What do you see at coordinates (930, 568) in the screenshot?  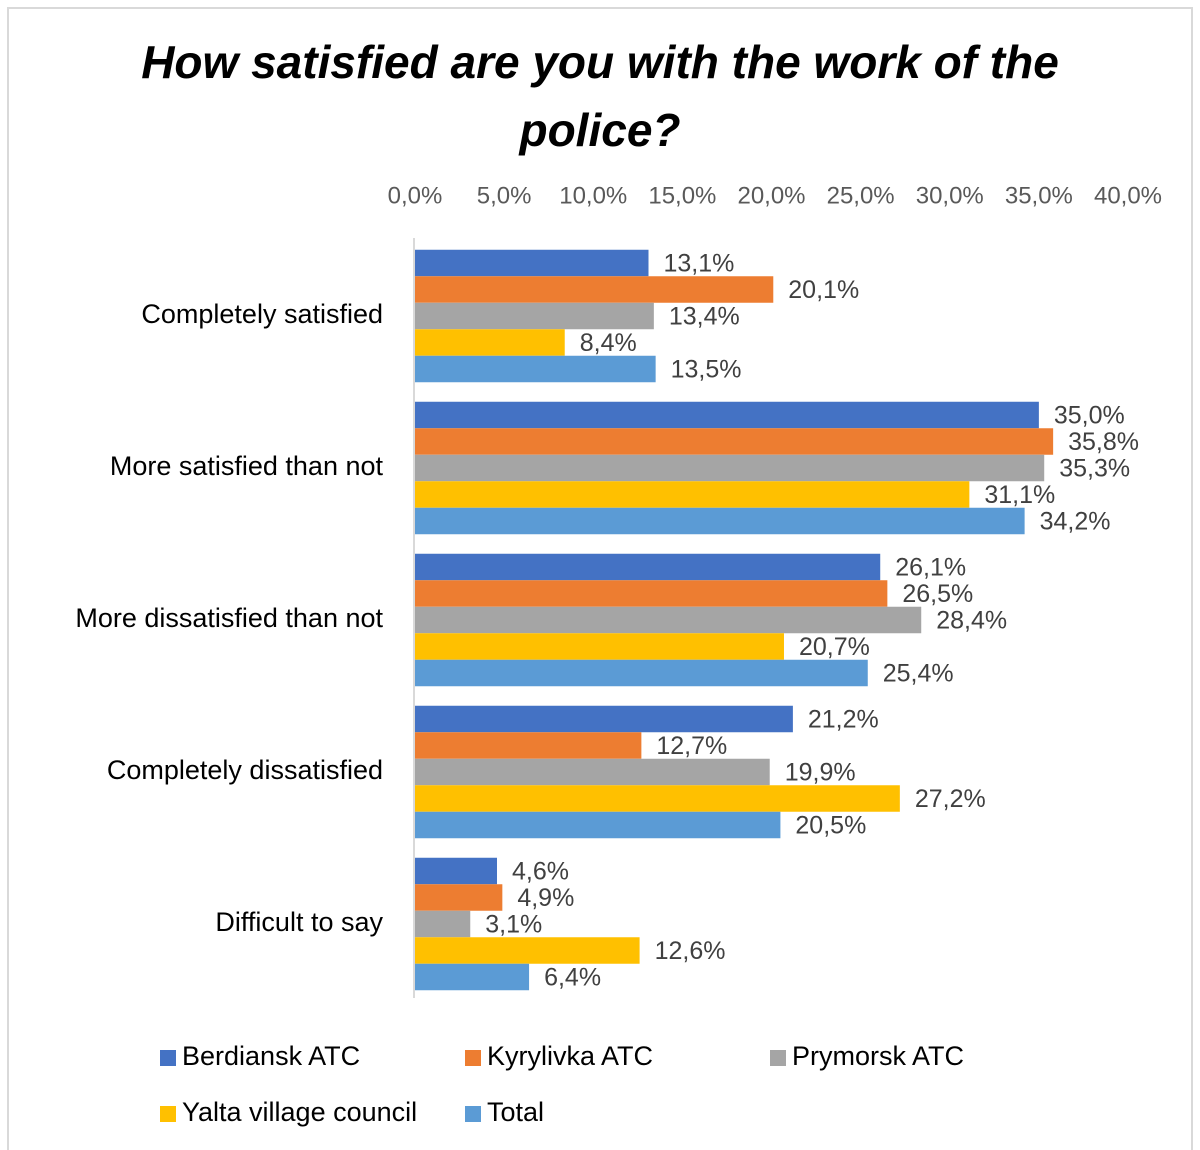 I see `data-label: 26,1%` at bounding box center [930, 568].